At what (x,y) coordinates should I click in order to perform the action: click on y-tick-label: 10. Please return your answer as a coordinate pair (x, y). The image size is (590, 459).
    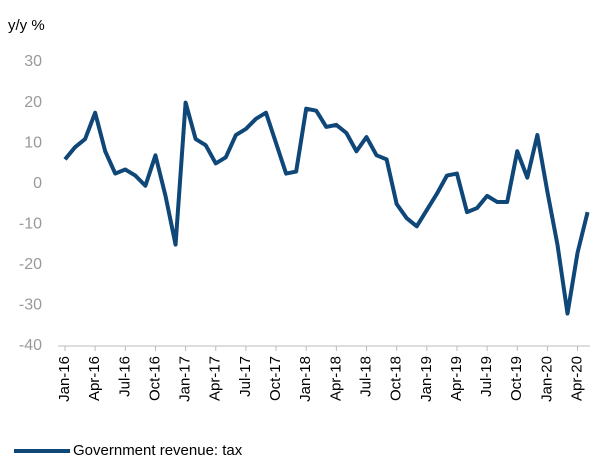
    Looking at the image, I should click on (33, 142).